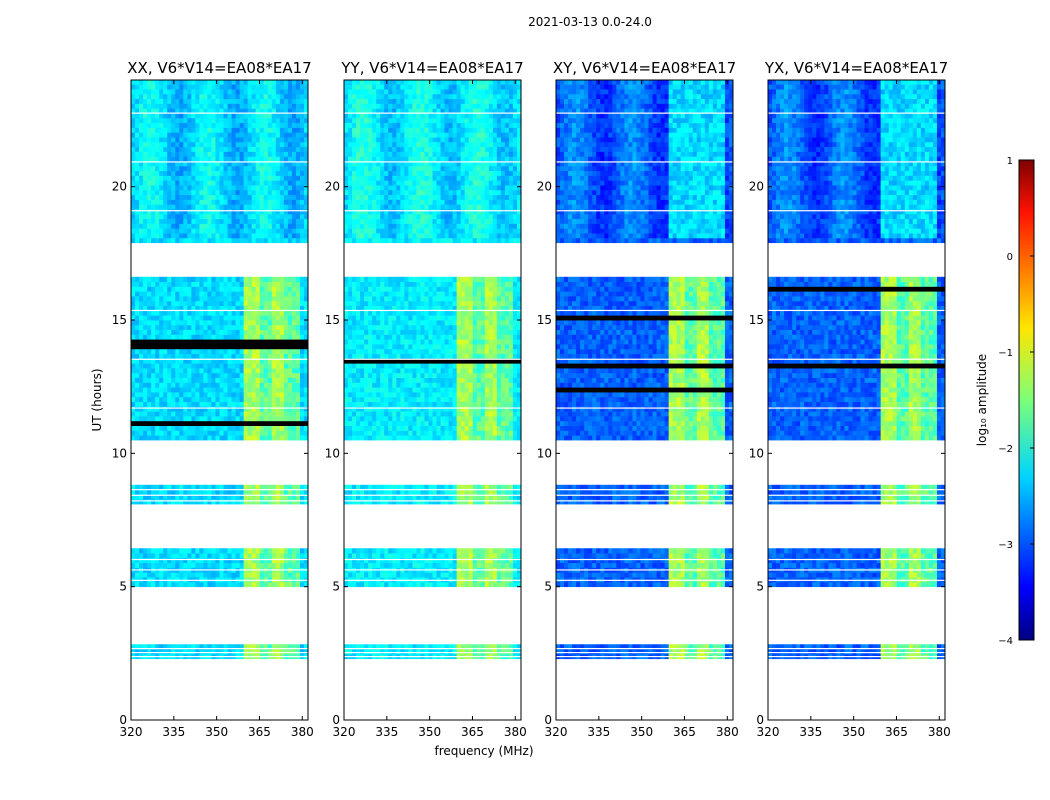 The height and width of the screenshot is (800, 1050). Describe the element at coordinates (1010, 161) in the screenshot. I see `colorbar-tick-label: 1` at that location.